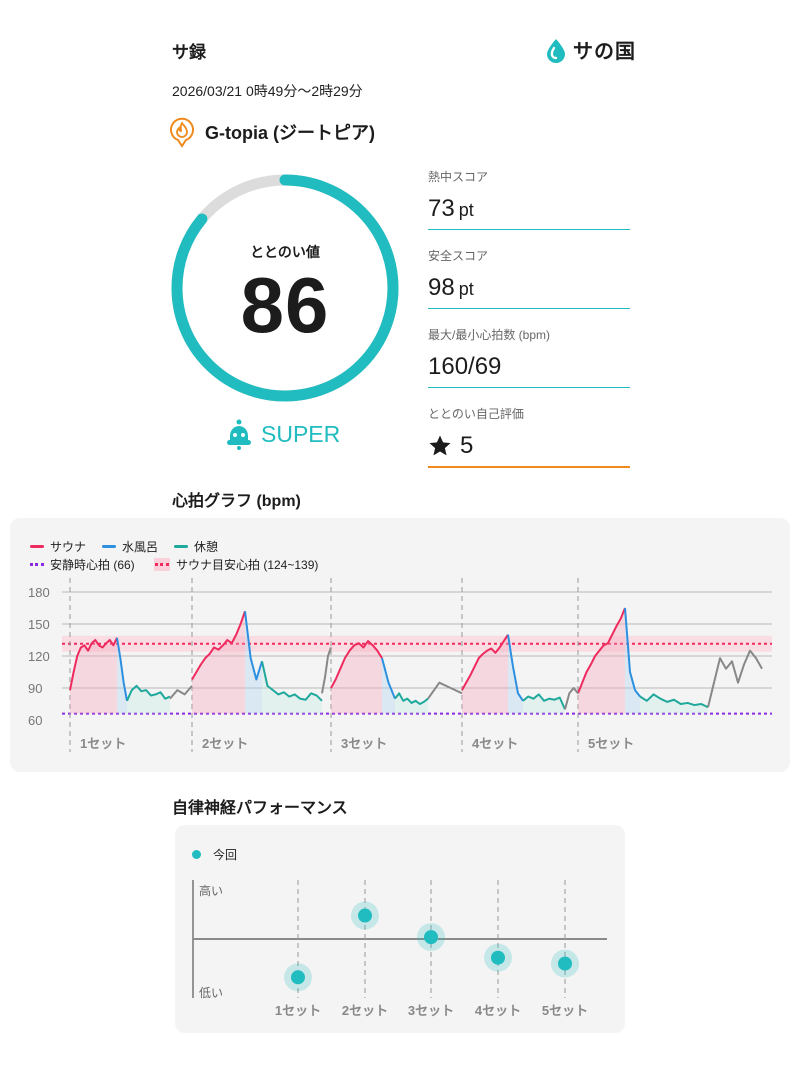 This screenshot has height=1071, width=800. Describe the element at coordinates (211, 891) in the screenshot. I see `y-label-high: 高い` at that location.